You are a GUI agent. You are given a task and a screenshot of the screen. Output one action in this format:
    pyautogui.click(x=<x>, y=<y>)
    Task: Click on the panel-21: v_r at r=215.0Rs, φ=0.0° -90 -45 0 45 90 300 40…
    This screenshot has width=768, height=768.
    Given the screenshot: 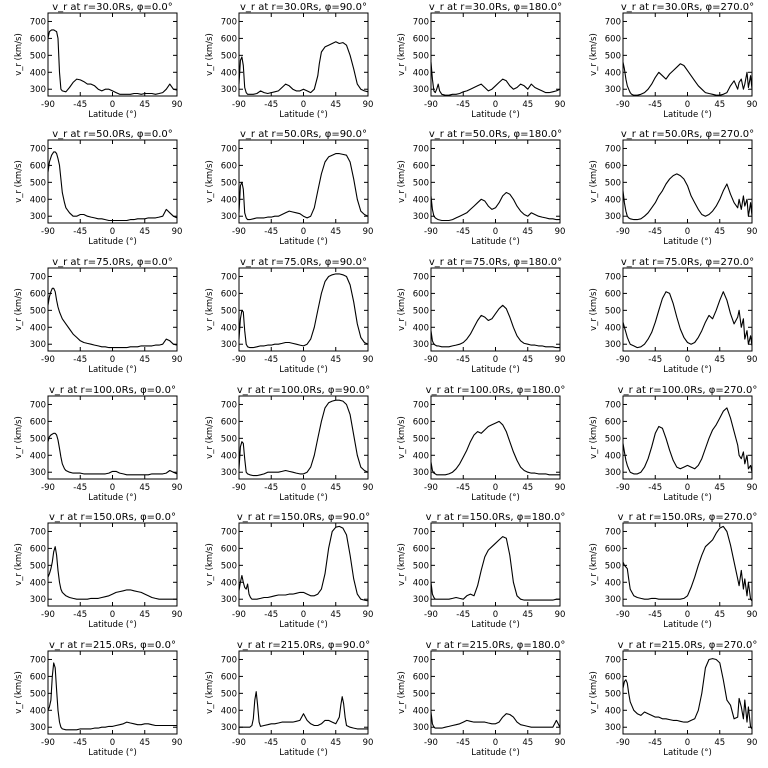 What is the action you would take?
    pyautogui.click(x=98, y=699)
    